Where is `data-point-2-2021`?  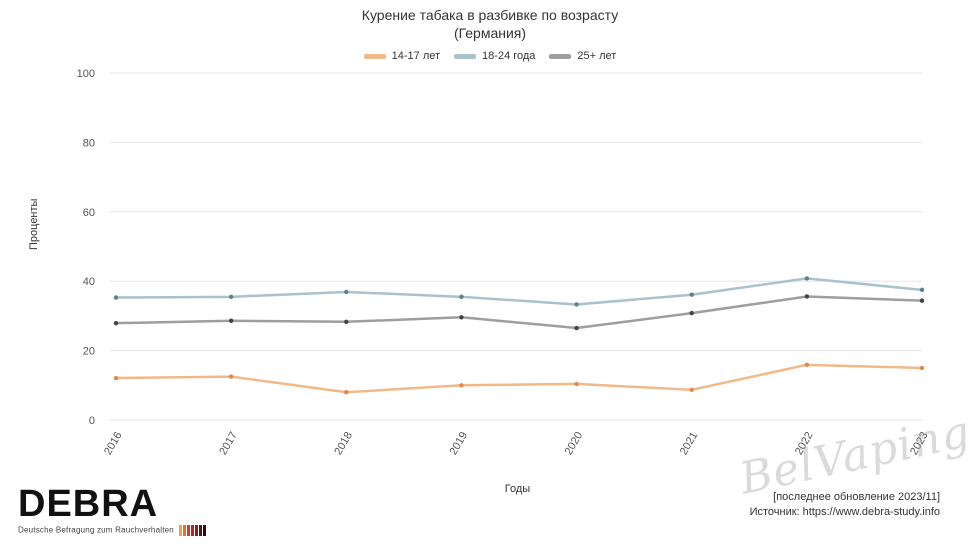 data-point-2-2021 is located at coordinates (691, 313).